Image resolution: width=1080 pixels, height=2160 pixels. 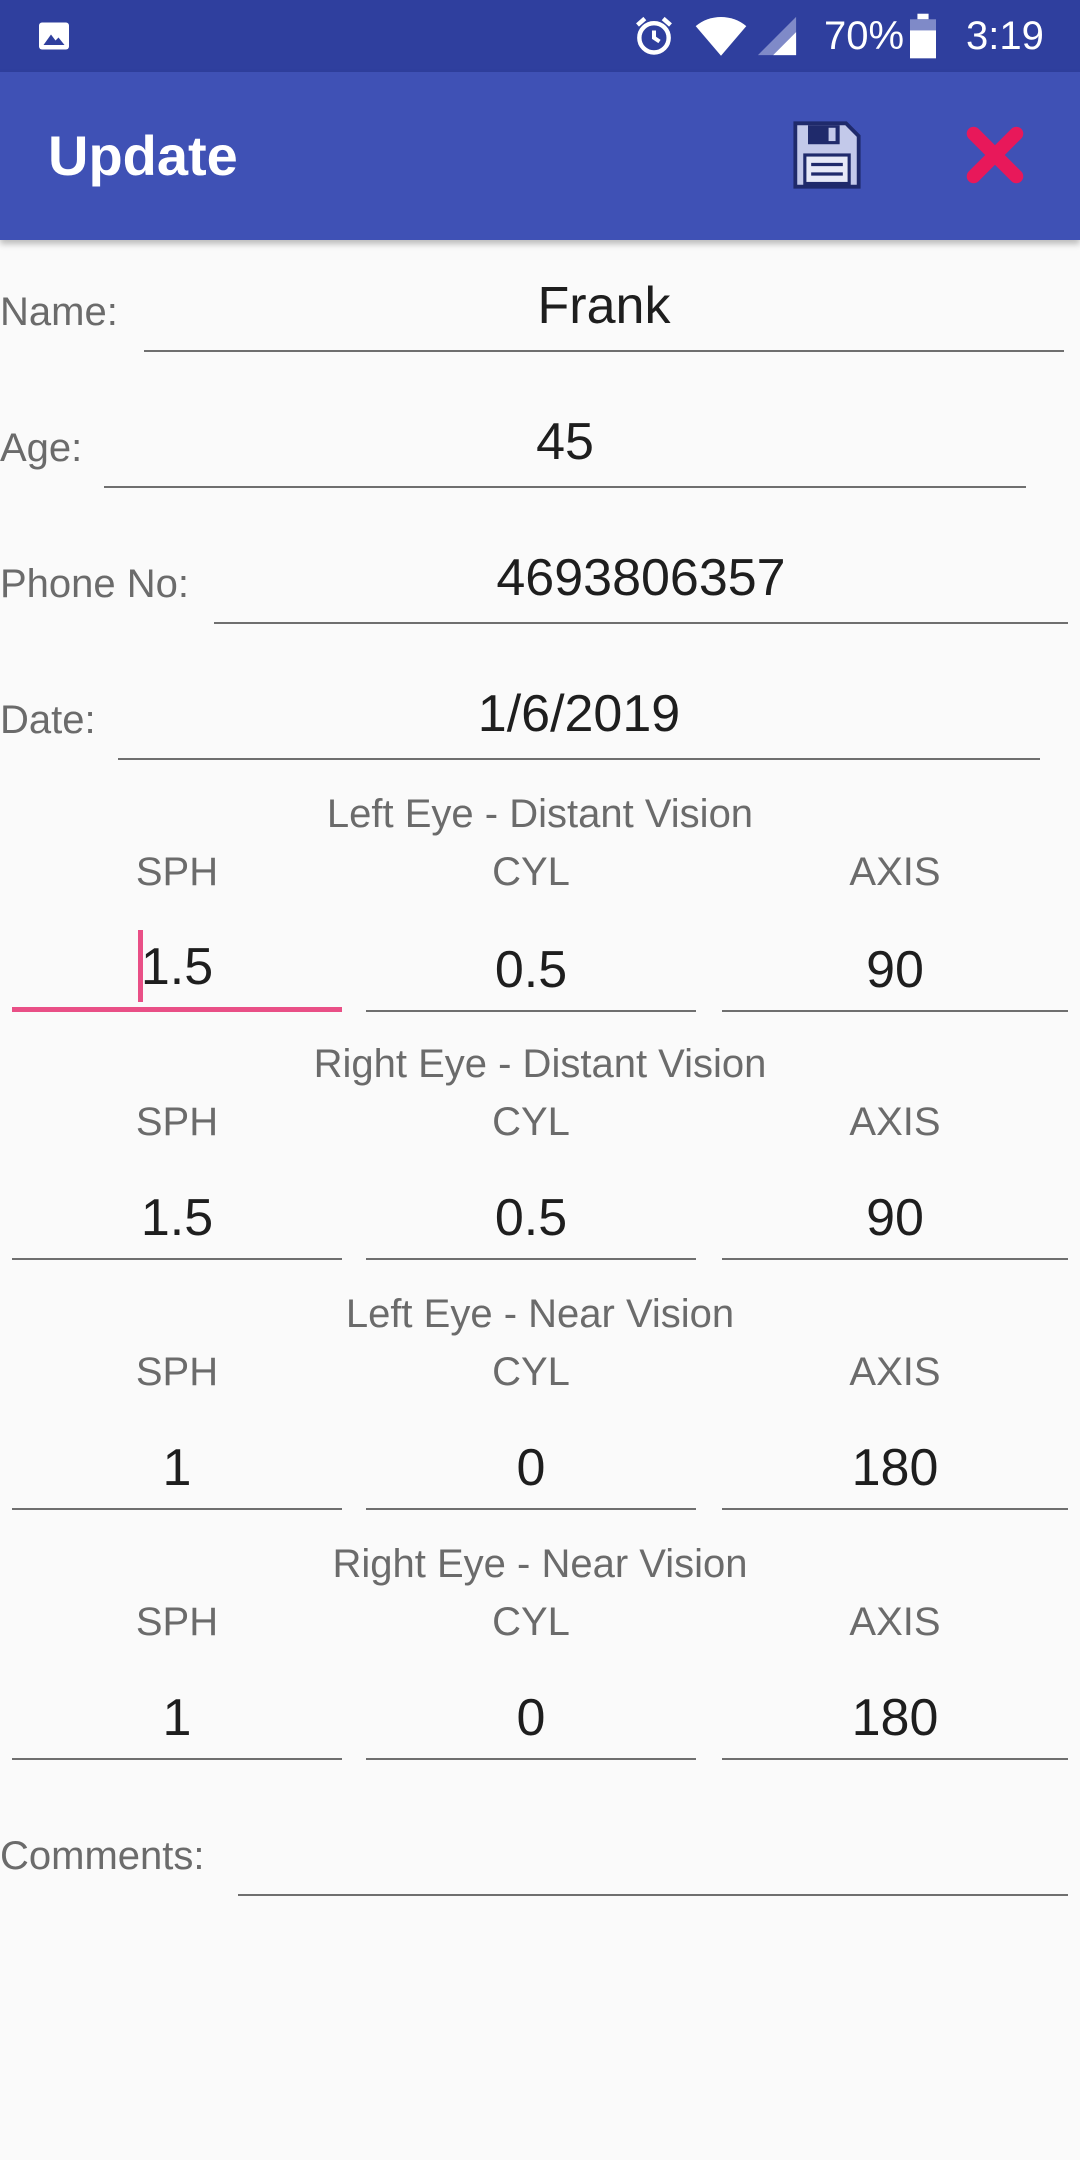 I want to click on right-near-sph-field: 1, so click(x=177, y=1717).